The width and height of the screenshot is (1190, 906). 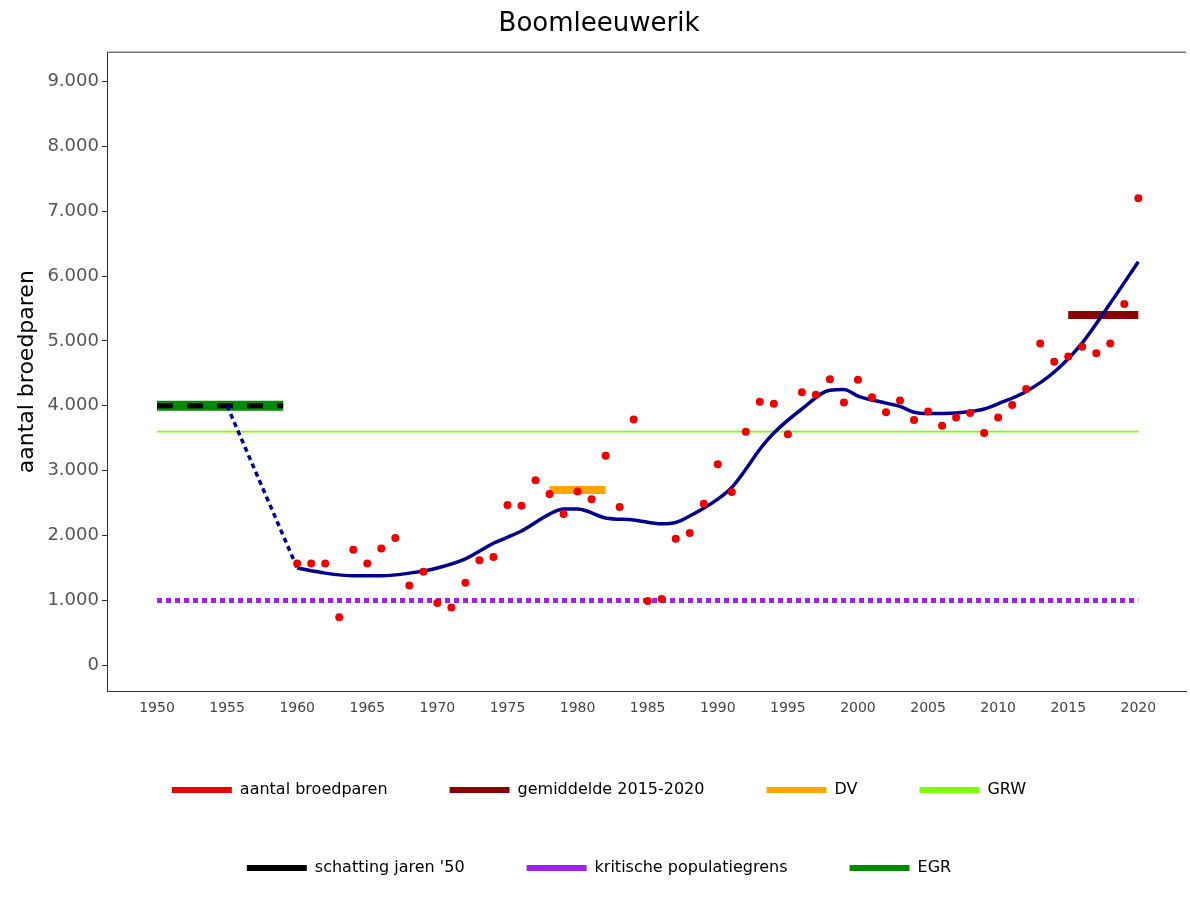 What do you see at coordinates (73, 274) in the screenshot?
I see `y-tick-label: 6.000` at bounding box center [73, 274].